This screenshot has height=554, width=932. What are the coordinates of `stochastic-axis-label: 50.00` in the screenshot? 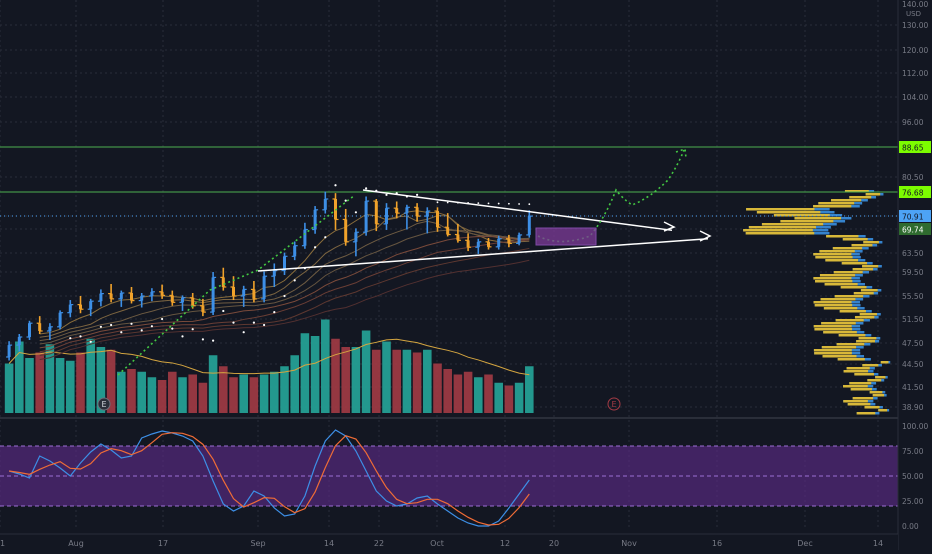 It's located at (913, 476).